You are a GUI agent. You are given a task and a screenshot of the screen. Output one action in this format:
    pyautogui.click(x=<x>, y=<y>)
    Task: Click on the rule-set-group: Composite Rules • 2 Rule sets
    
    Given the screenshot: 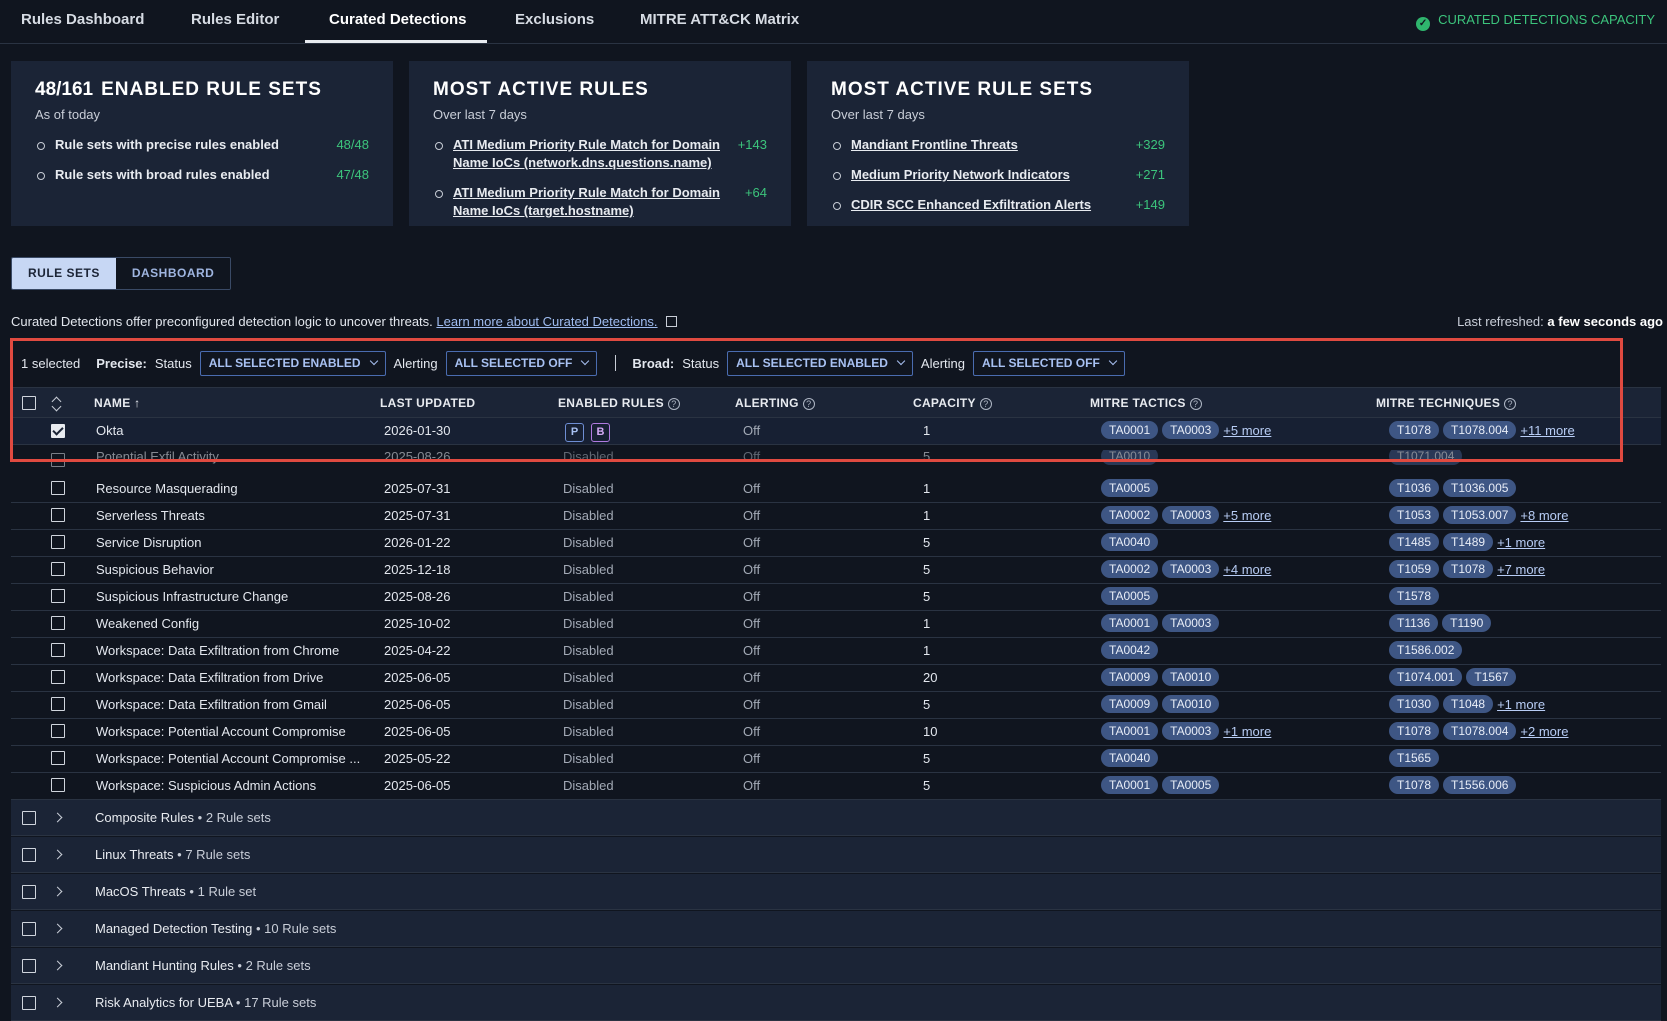 What is the action you would take?
    pyautogui.click(x=836, y=818)
    